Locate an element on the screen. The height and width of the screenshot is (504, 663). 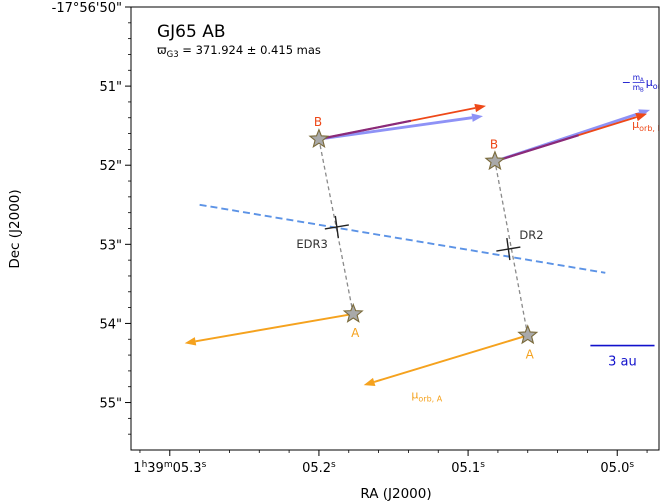
x-tick-label: 05.2s is located at coordinates (319, 468).